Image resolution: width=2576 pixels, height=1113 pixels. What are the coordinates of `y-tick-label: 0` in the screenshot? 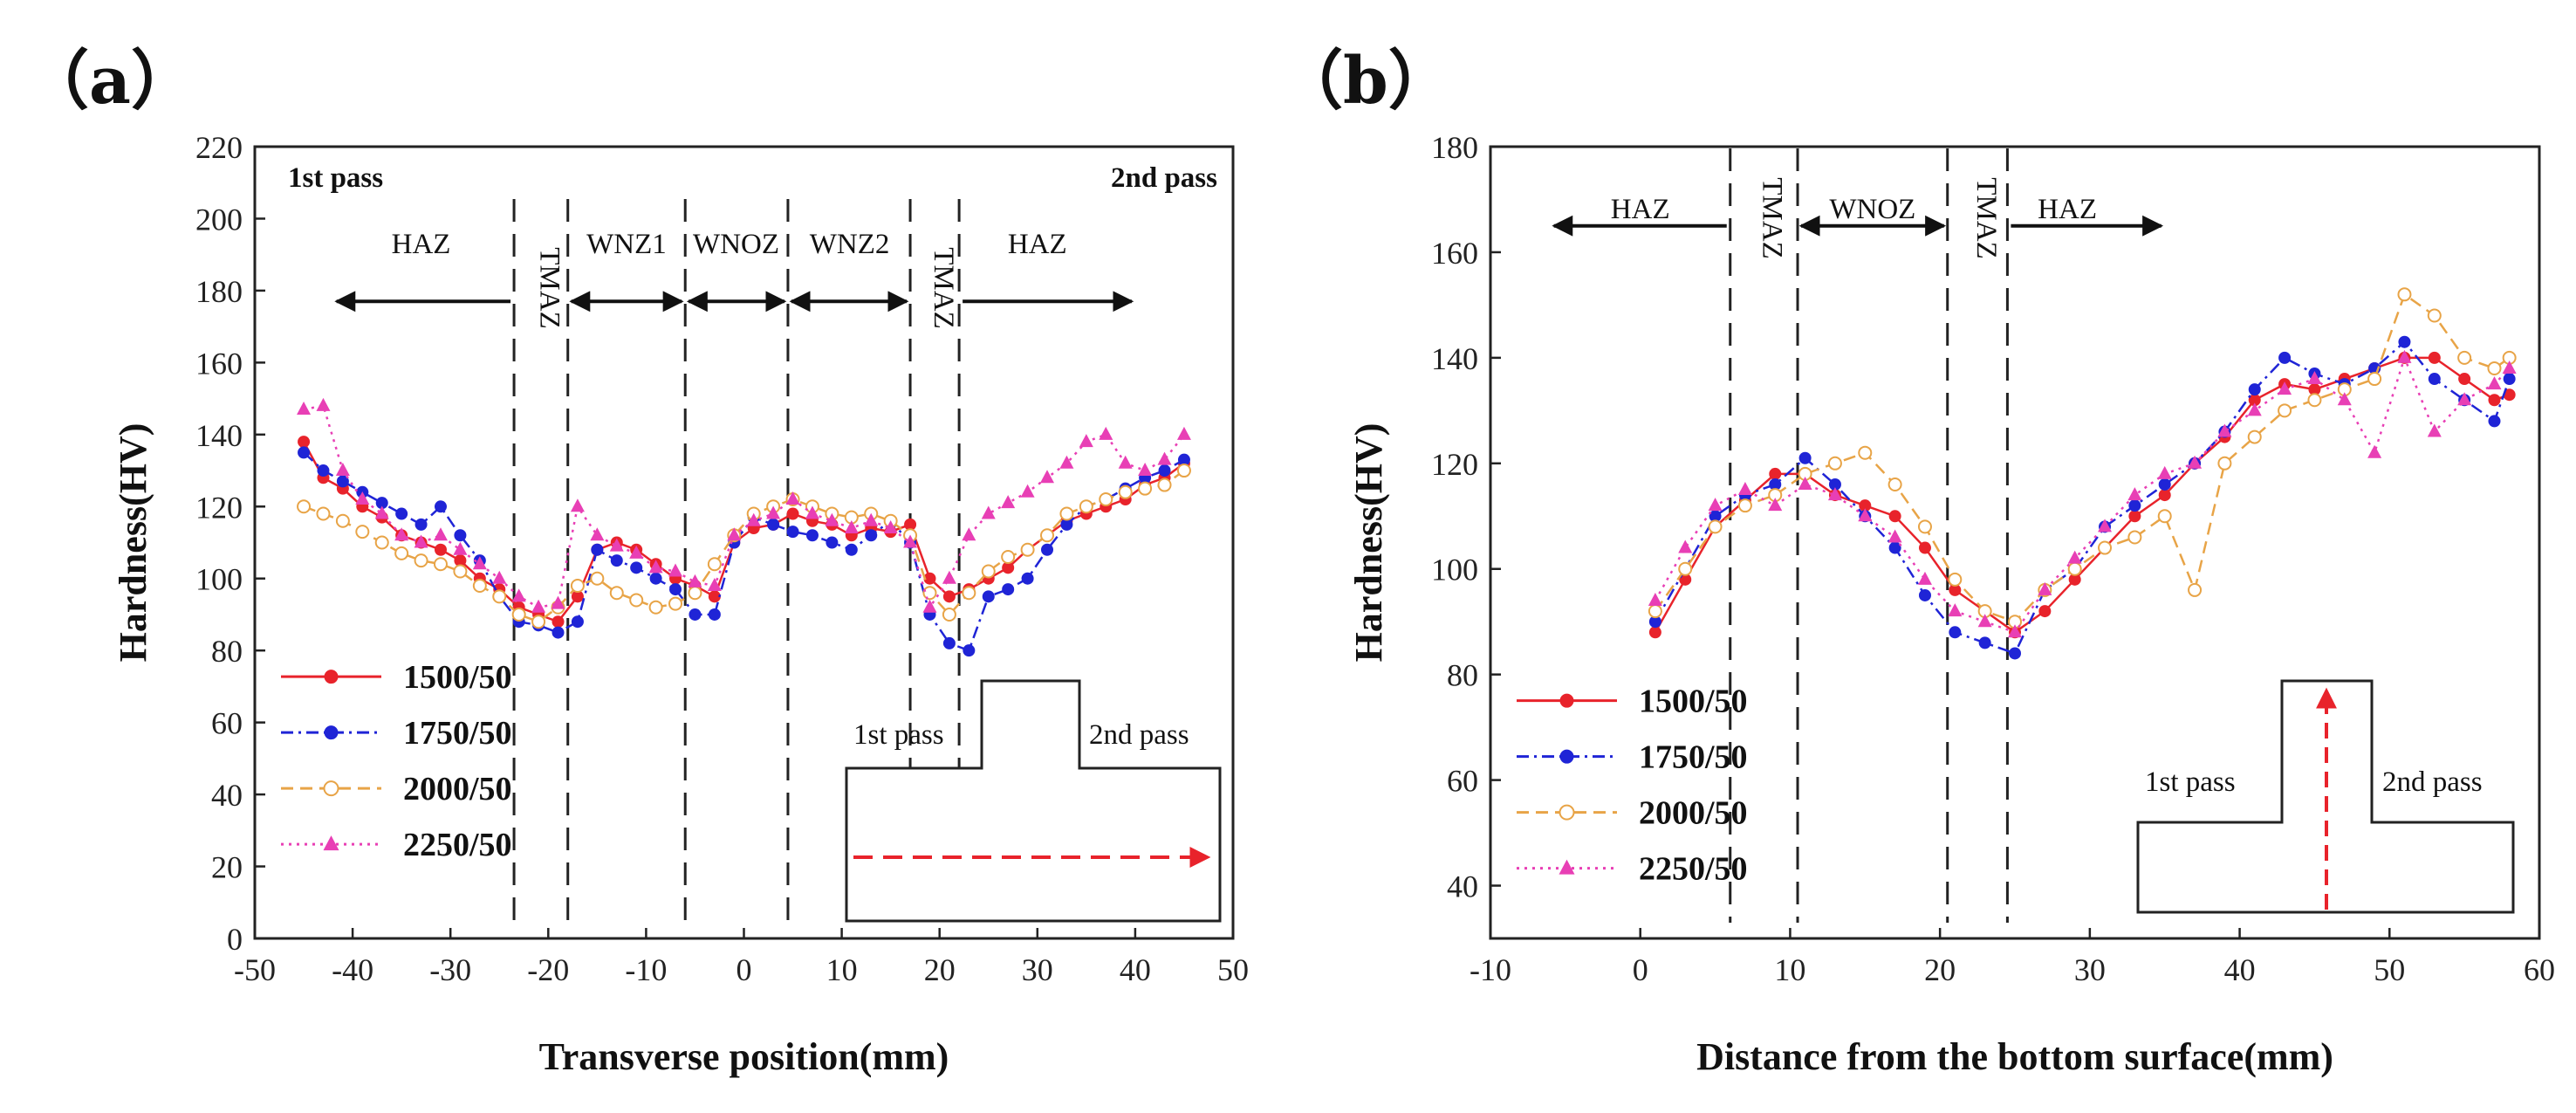 It's located at (235, 940).